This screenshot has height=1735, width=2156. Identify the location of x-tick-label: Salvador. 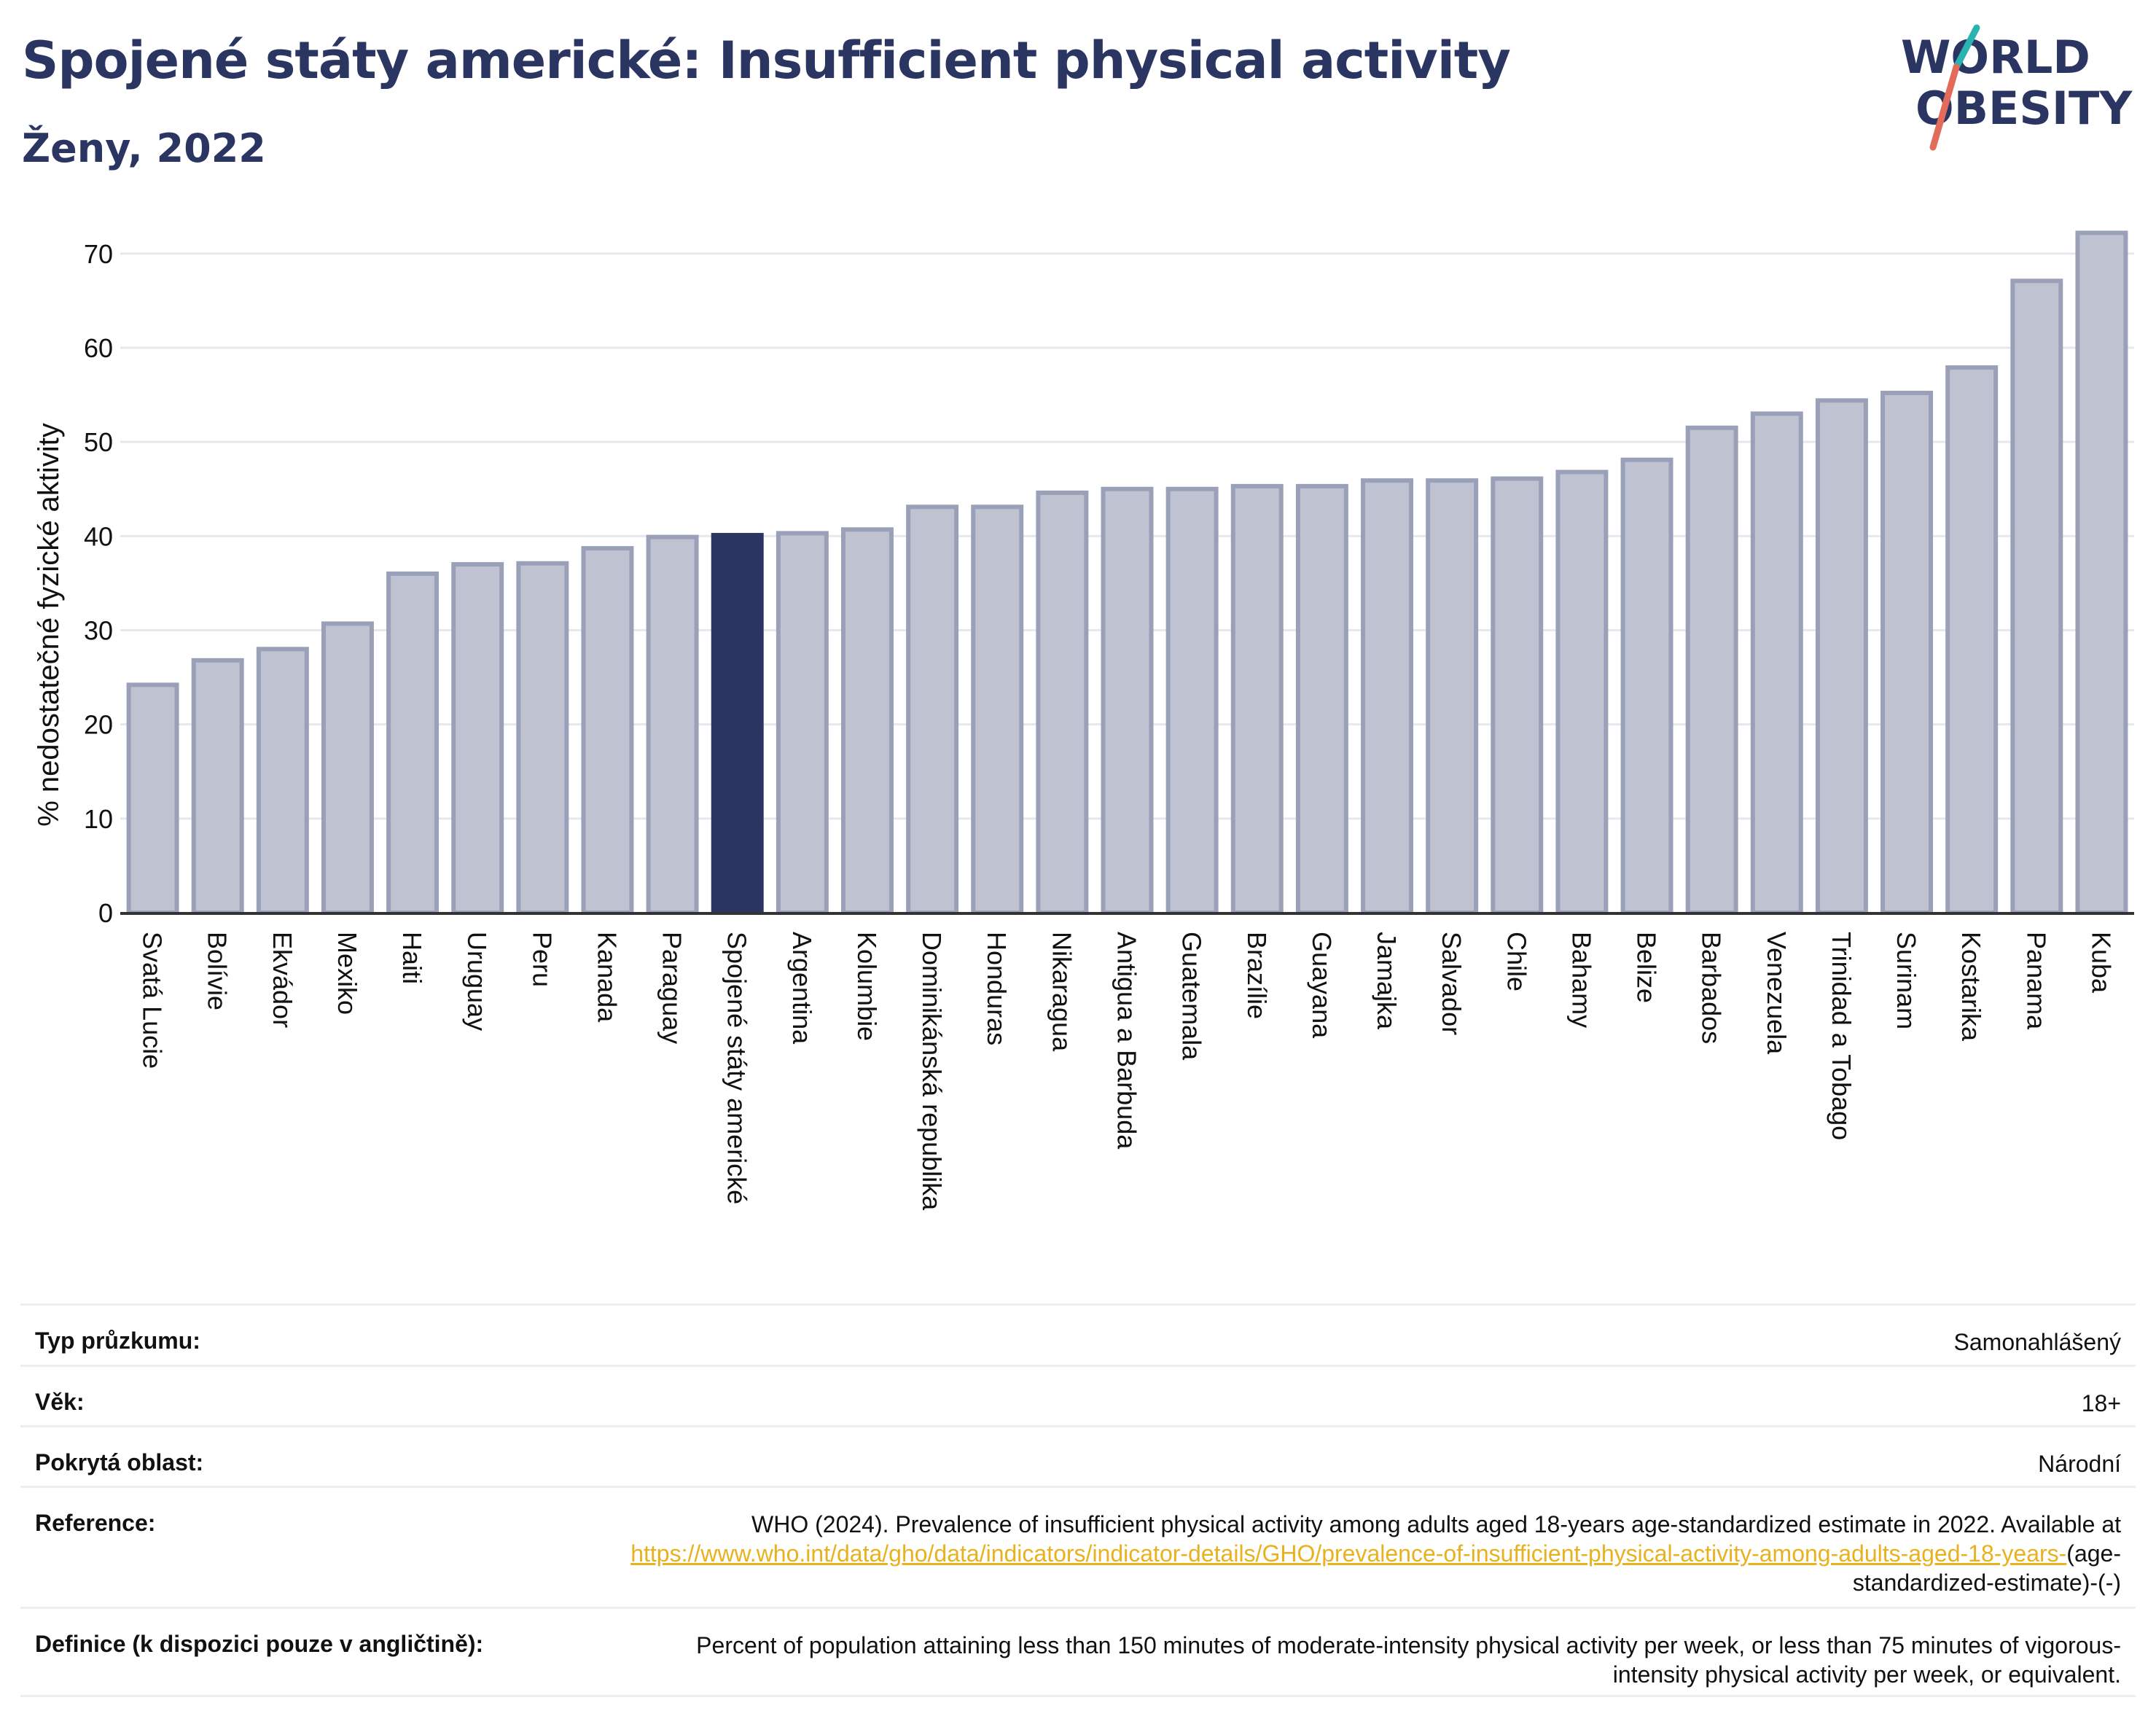
(1452, 983).